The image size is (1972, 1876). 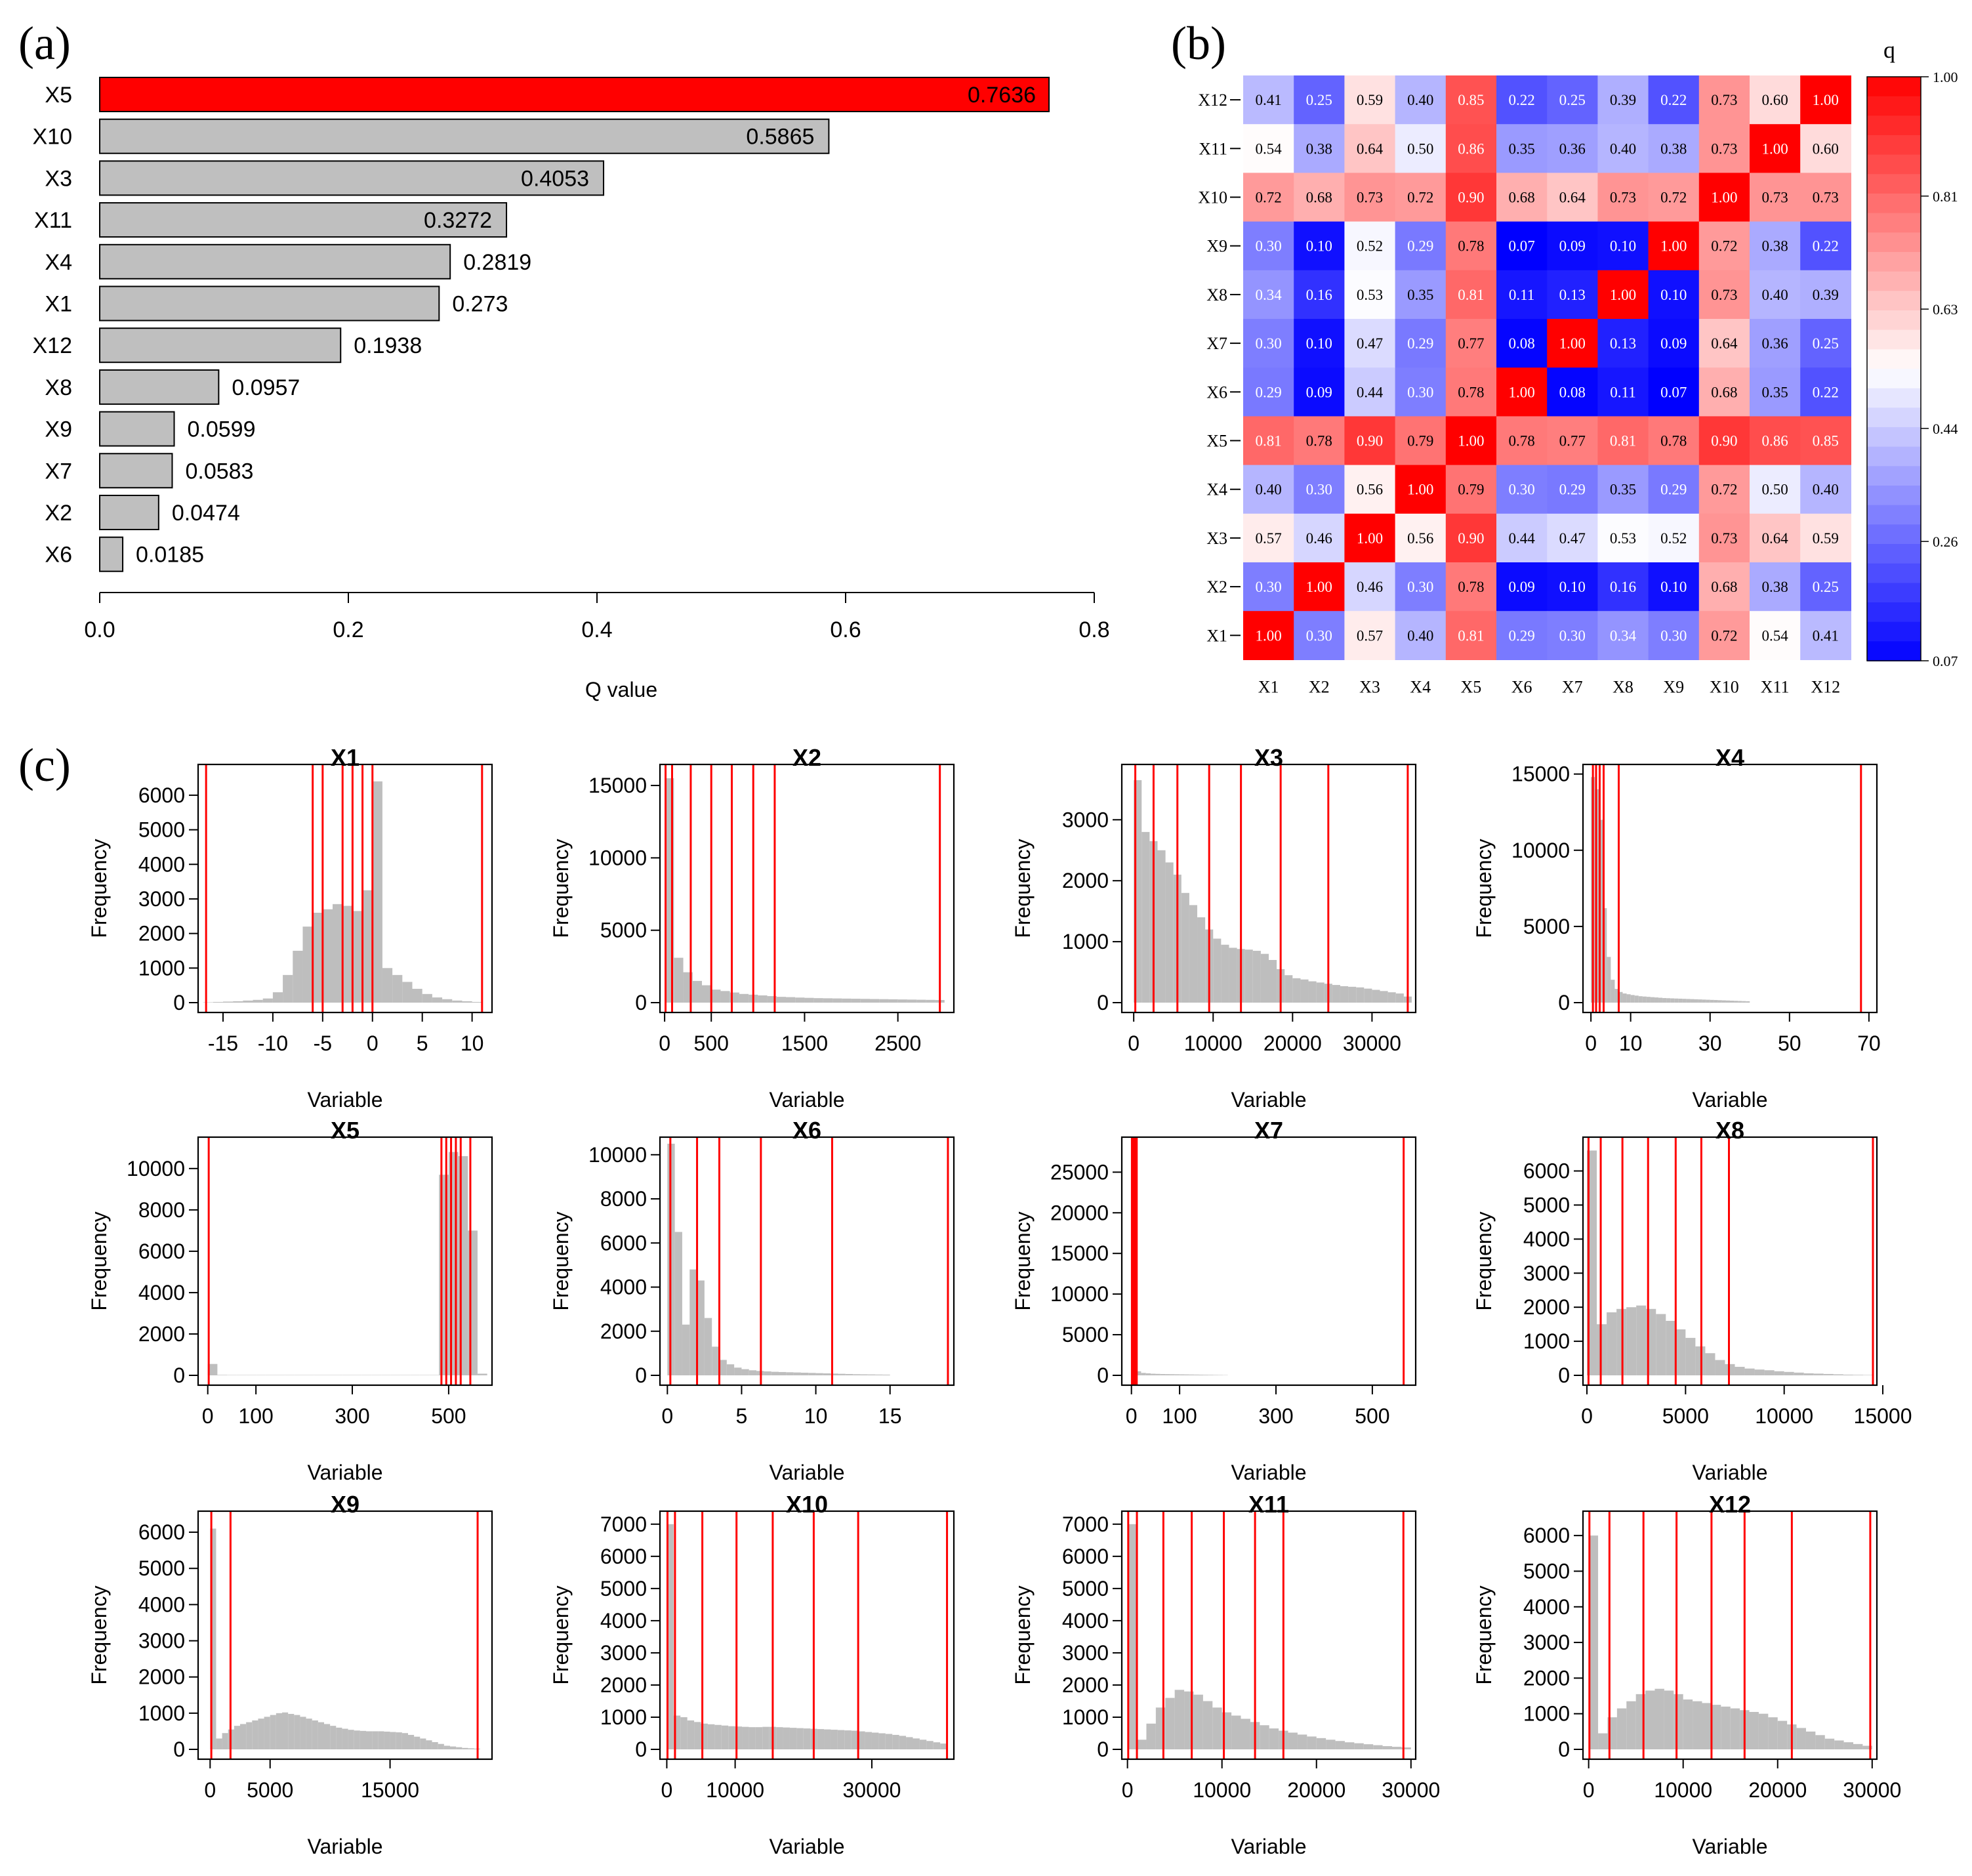 What do you see at coordinates (1370, 587) in the screenshot?
I see `heatmap-cell-value: 0.46` at bounding box center [1370, 587].